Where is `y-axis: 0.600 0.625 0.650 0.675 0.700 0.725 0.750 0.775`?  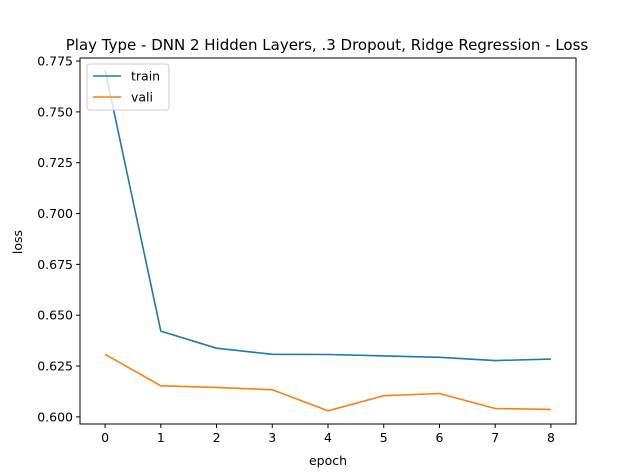 y-axis: 0.600 0.625 0.650 0.675 0.700 0.725 0.750 0.775 is located at coordinates (58, 239).